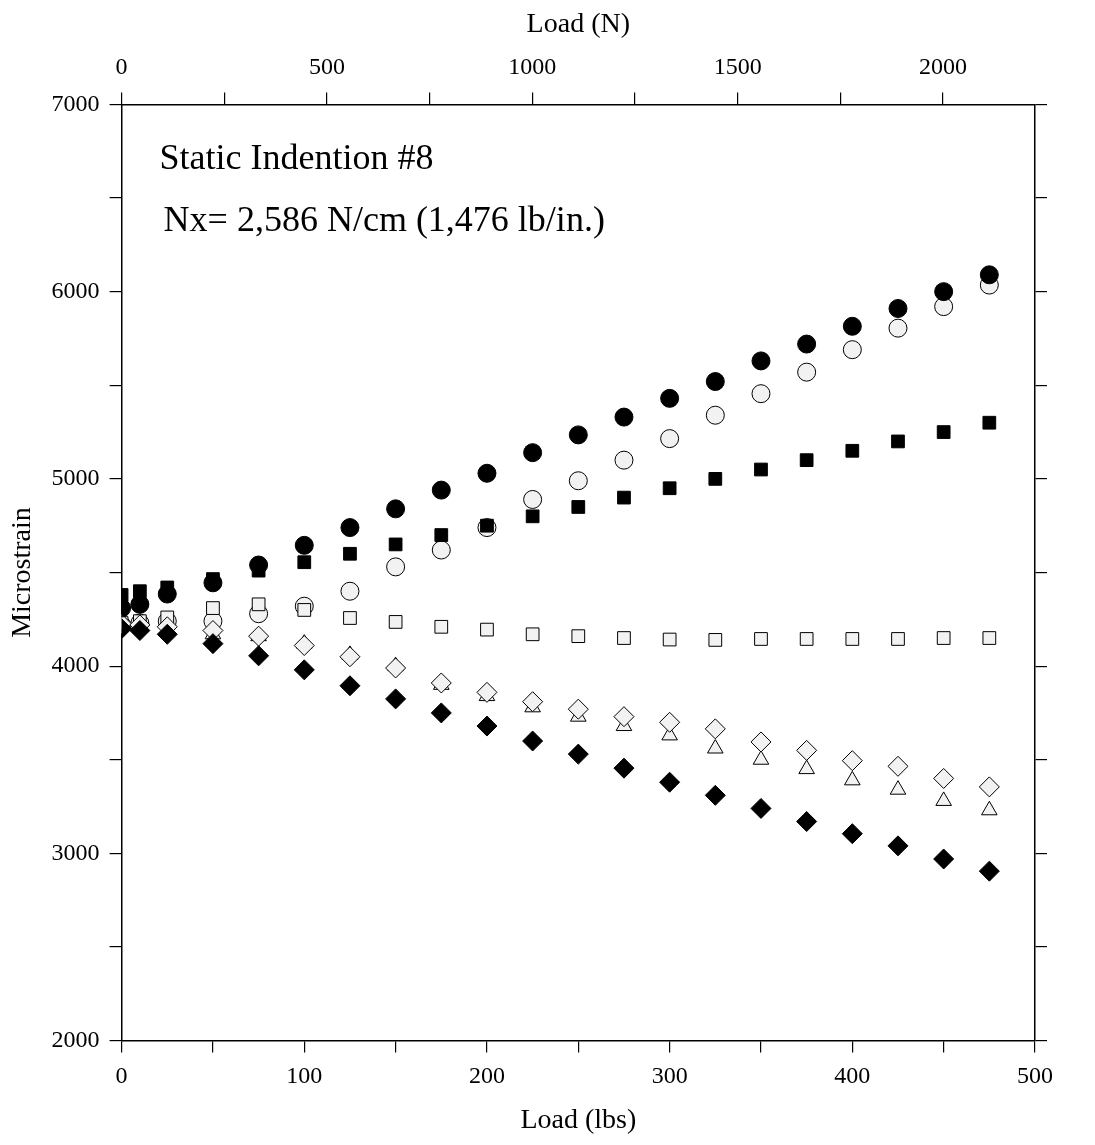  I want to click on y-tick-label: 6000, so click(75, 289).